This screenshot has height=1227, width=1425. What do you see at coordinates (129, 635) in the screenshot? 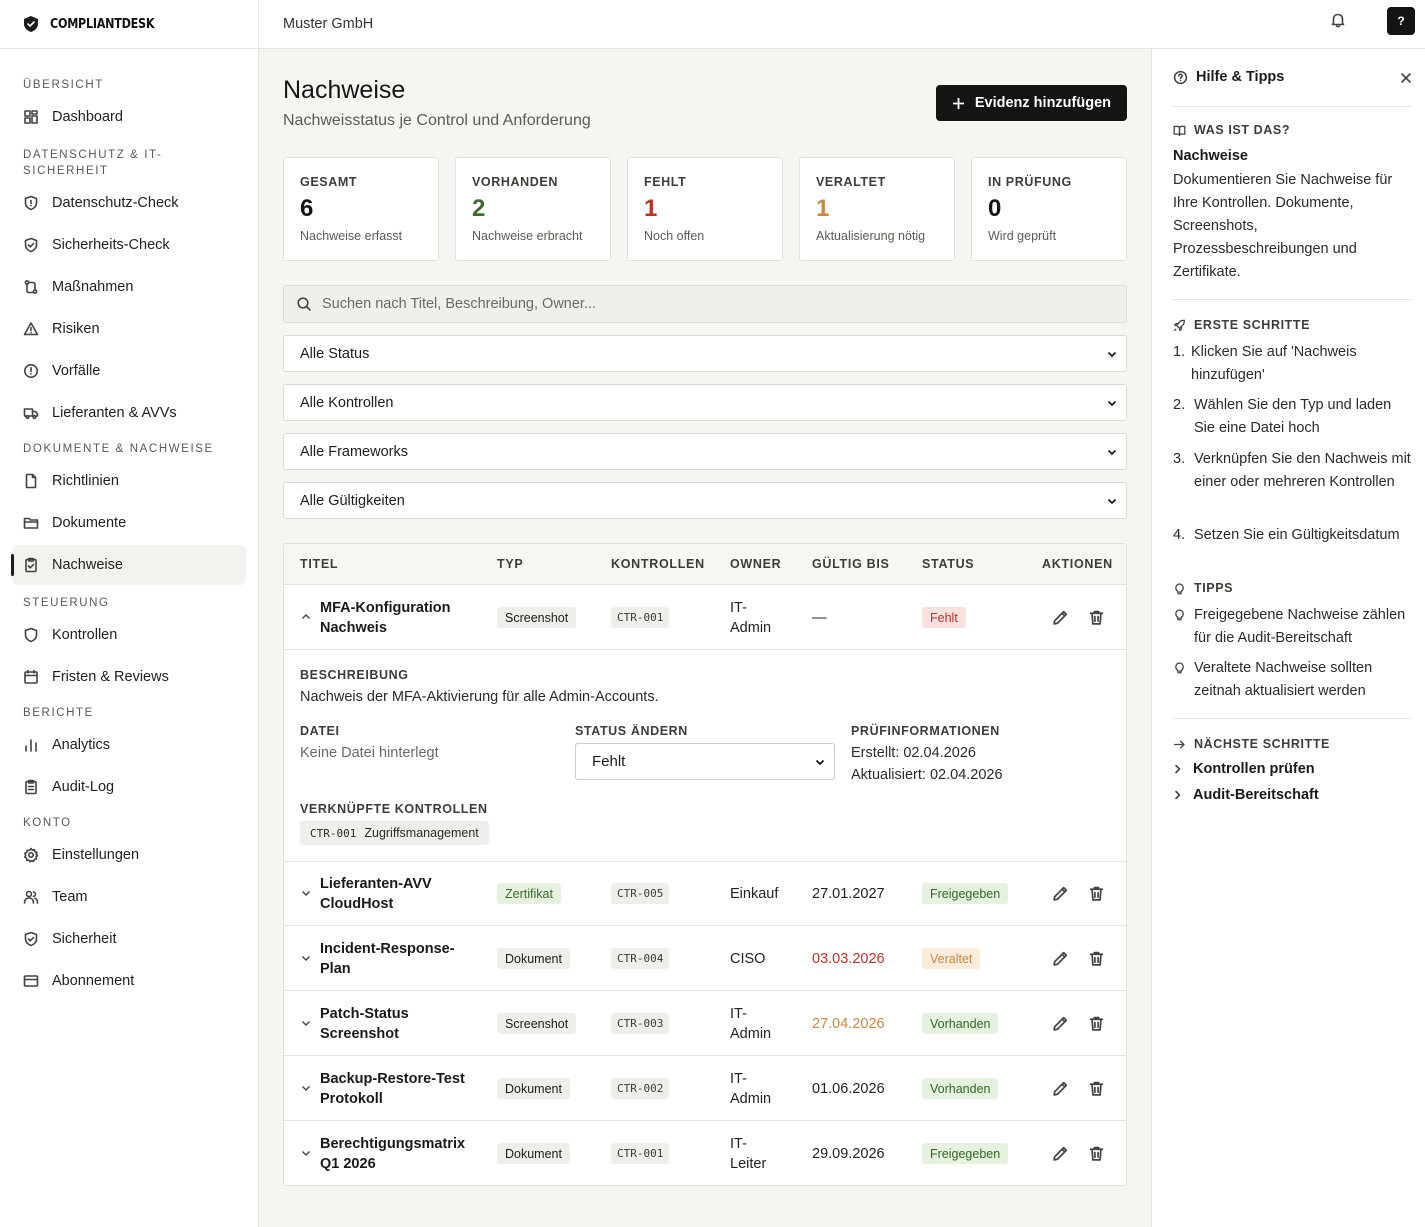
I see `sidebar-item-kontrollen: Kontrollen` at bounding box center [129, 635].